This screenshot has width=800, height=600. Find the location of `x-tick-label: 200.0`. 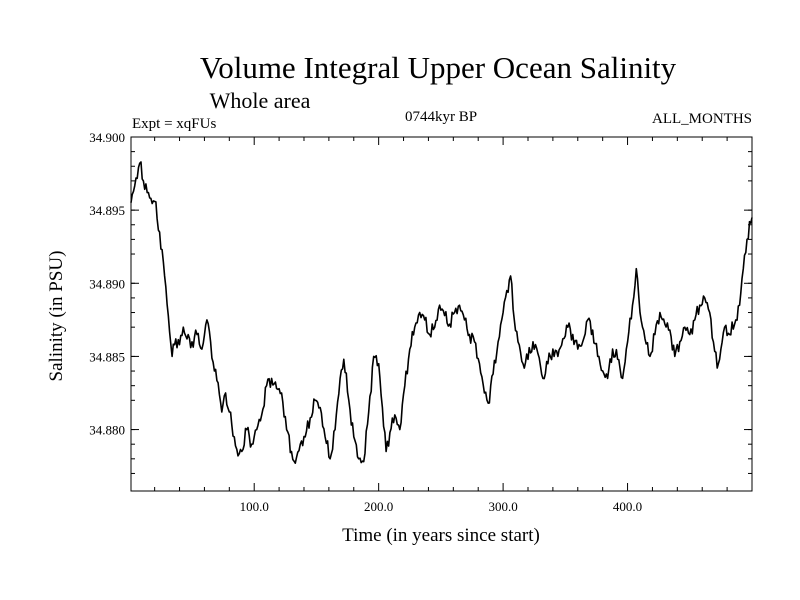

x-tick-label: 200.0 is located at coordinates (378, 506).